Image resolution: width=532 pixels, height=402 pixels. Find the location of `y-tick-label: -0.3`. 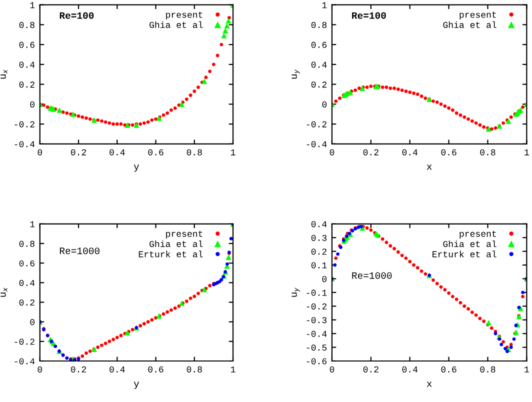

y-tick-label: -0.3 is located at coordinates (316, 320).